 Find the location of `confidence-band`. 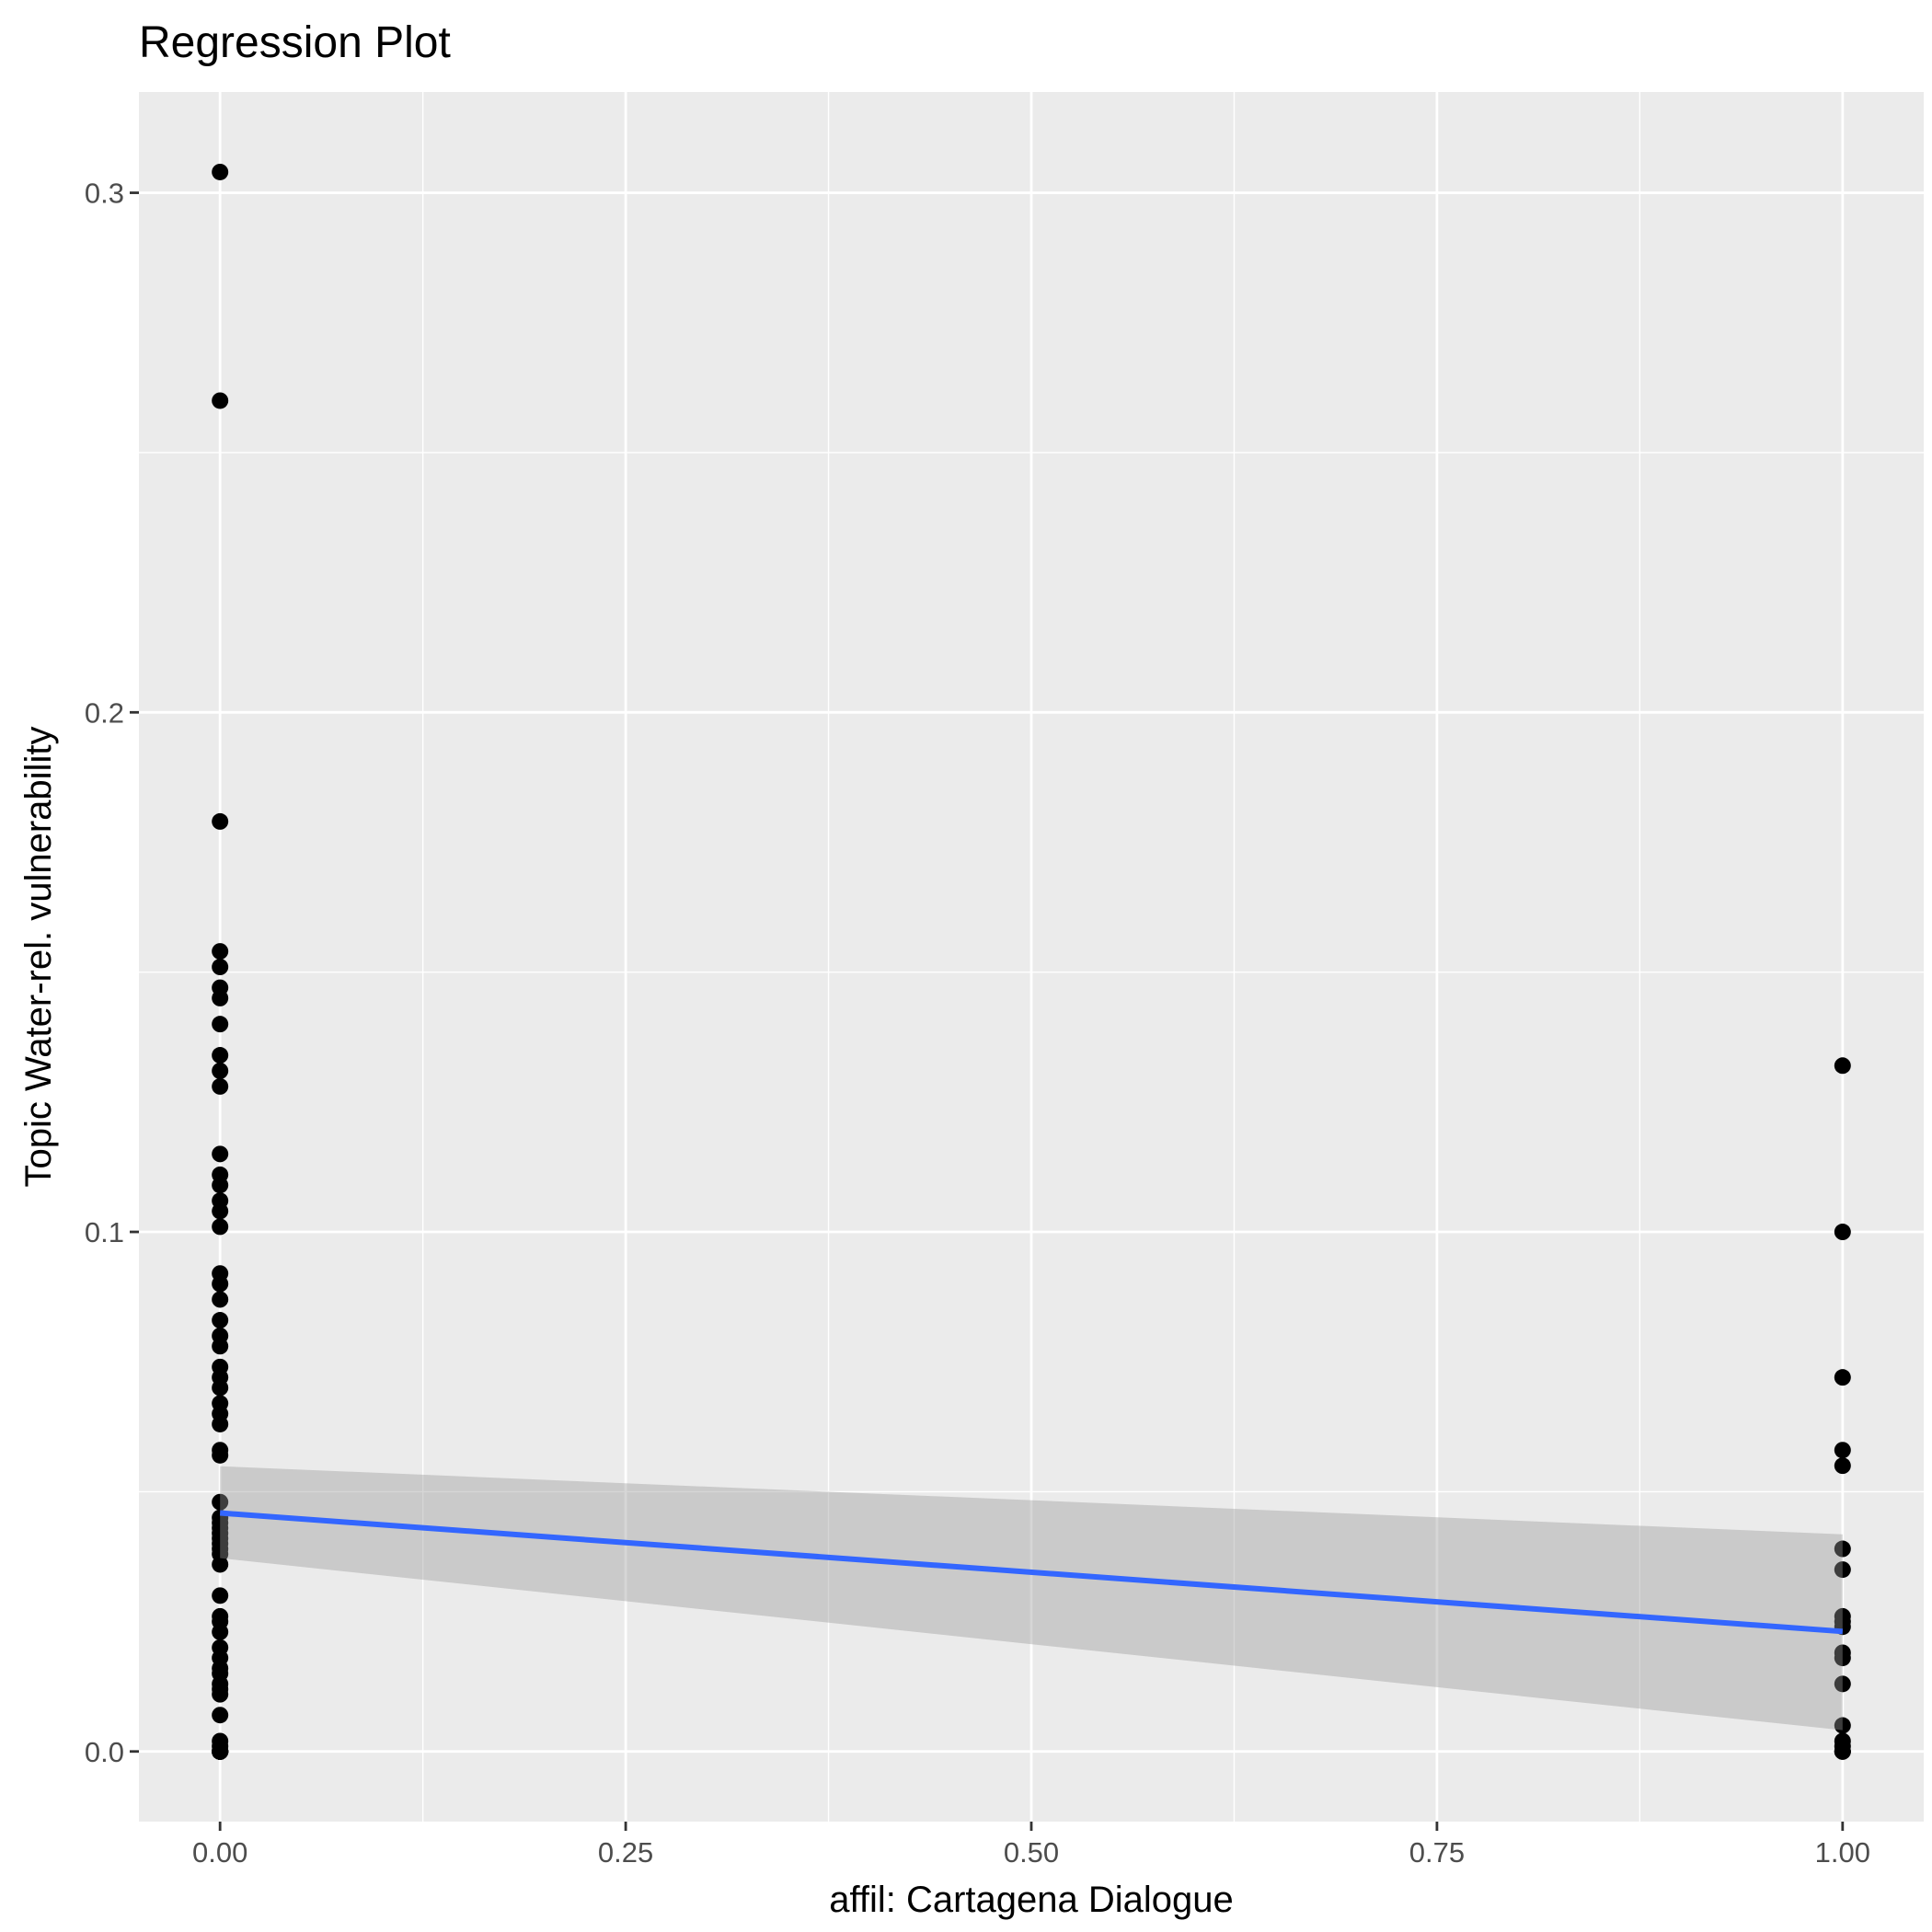

confidence-band is located at coordinates (1031, 1598).